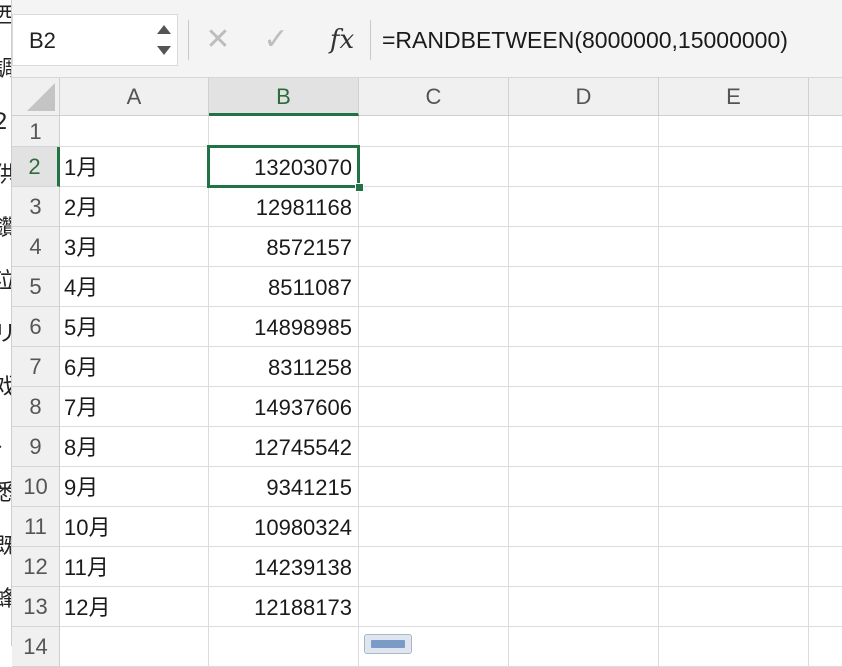 The image size is (842, 667). Describe the element at coordinates (434, 97) in the screenshot. I see `column-header-c: C` at that location.